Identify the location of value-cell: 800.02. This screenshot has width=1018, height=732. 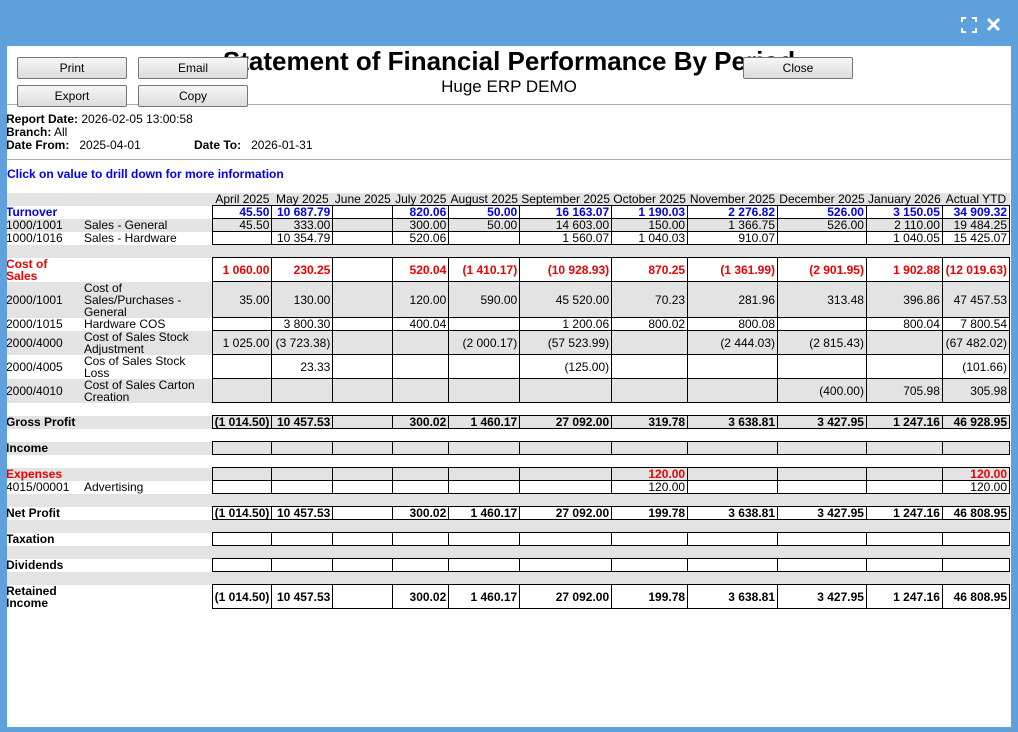
(650, 324).